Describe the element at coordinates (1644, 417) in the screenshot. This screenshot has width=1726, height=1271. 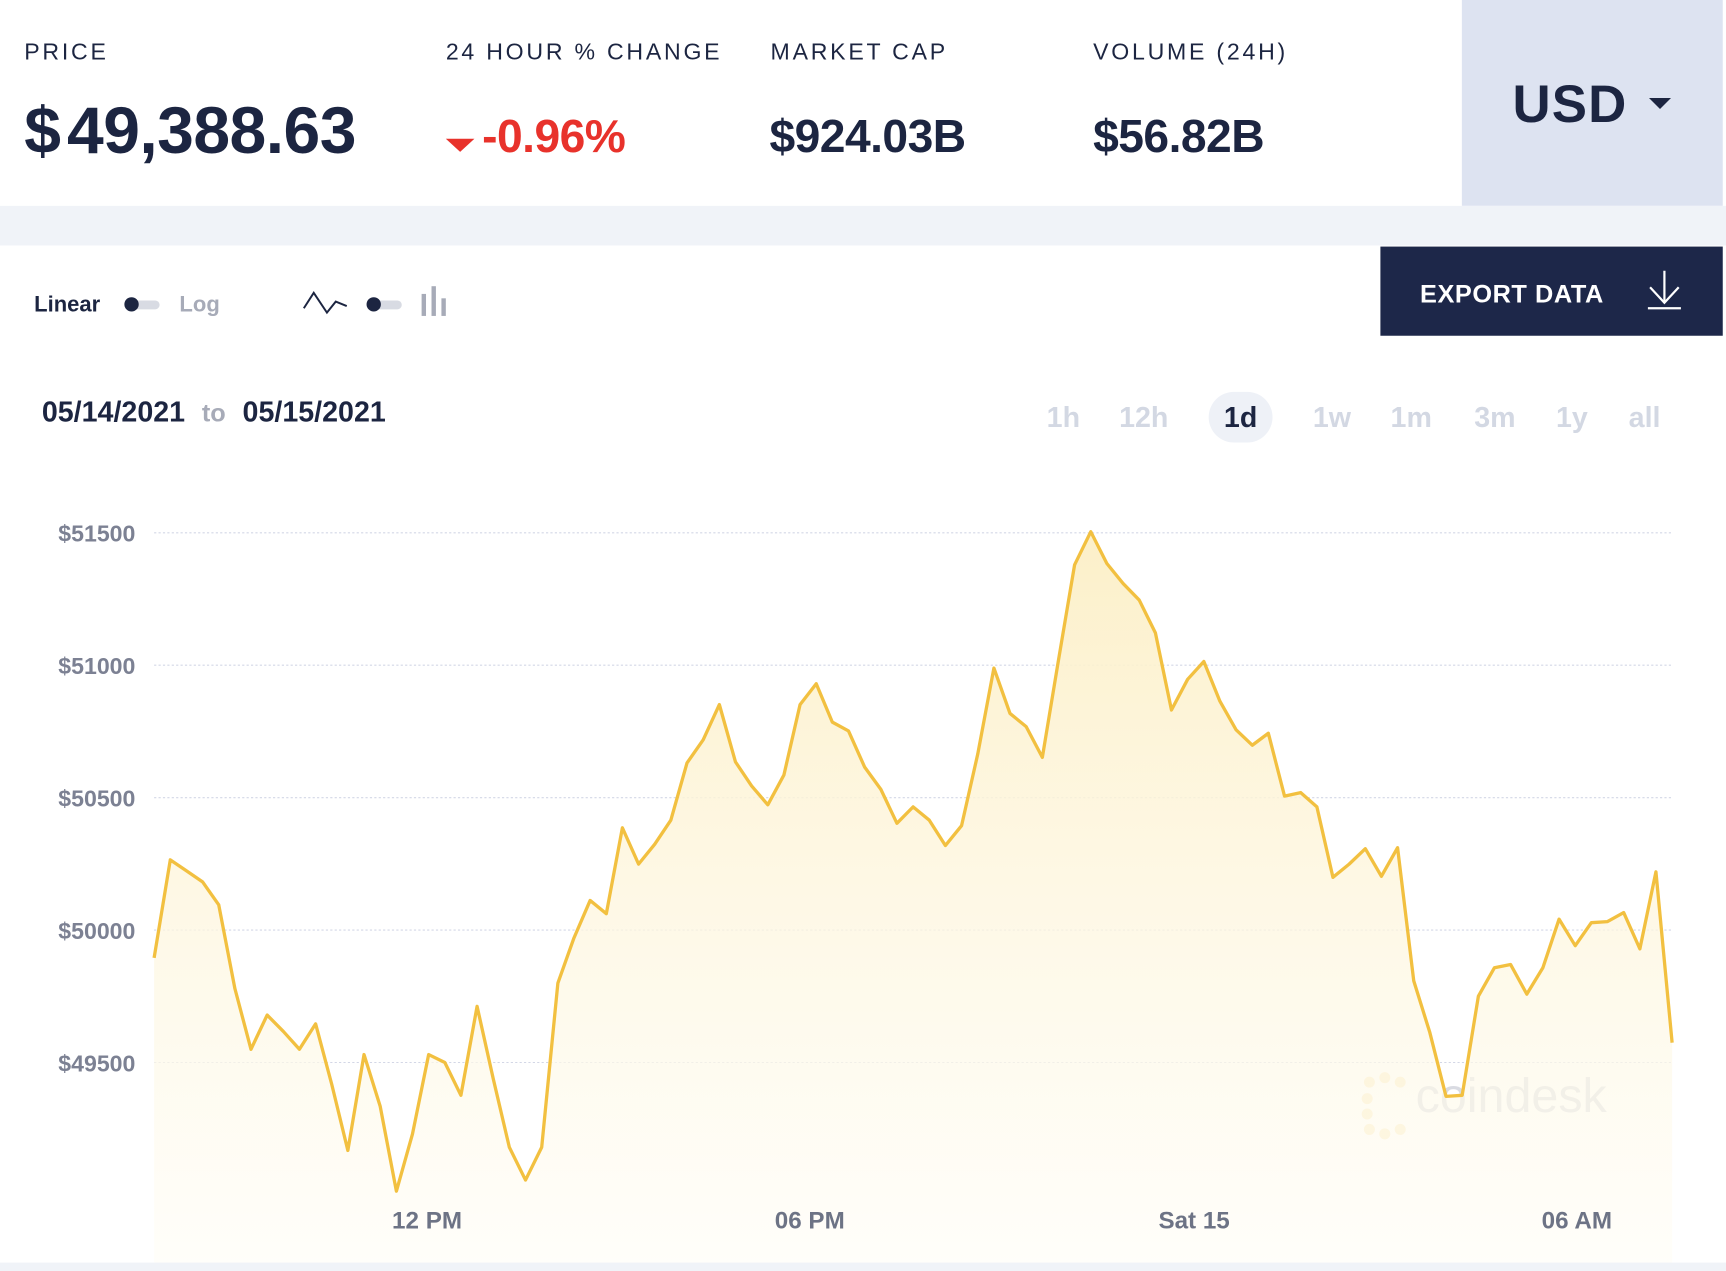
I see `range-all: all` at that location.